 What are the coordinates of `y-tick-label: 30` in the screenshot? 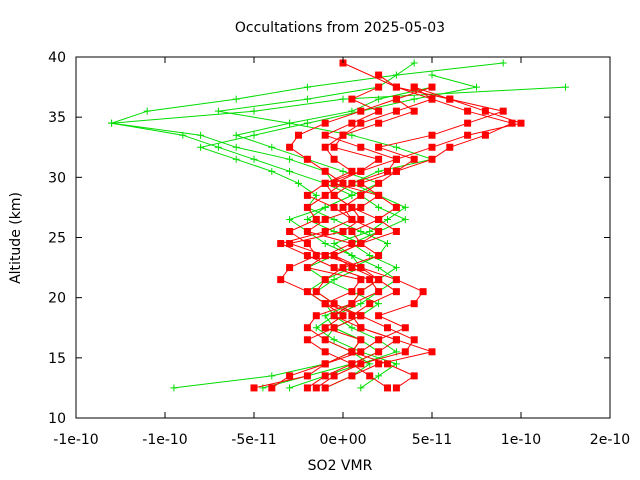 It's located at (57, 178).